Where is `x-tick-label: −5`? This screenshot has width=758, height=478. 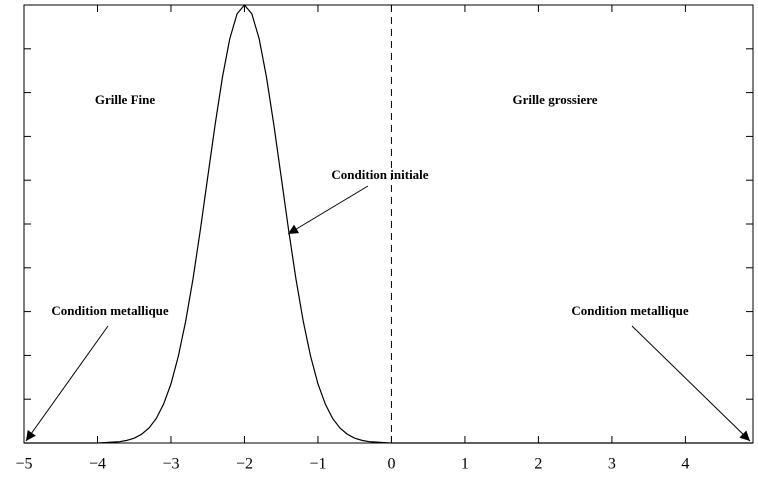 x-tick-label: −5 is located at coordinates (23, 464).